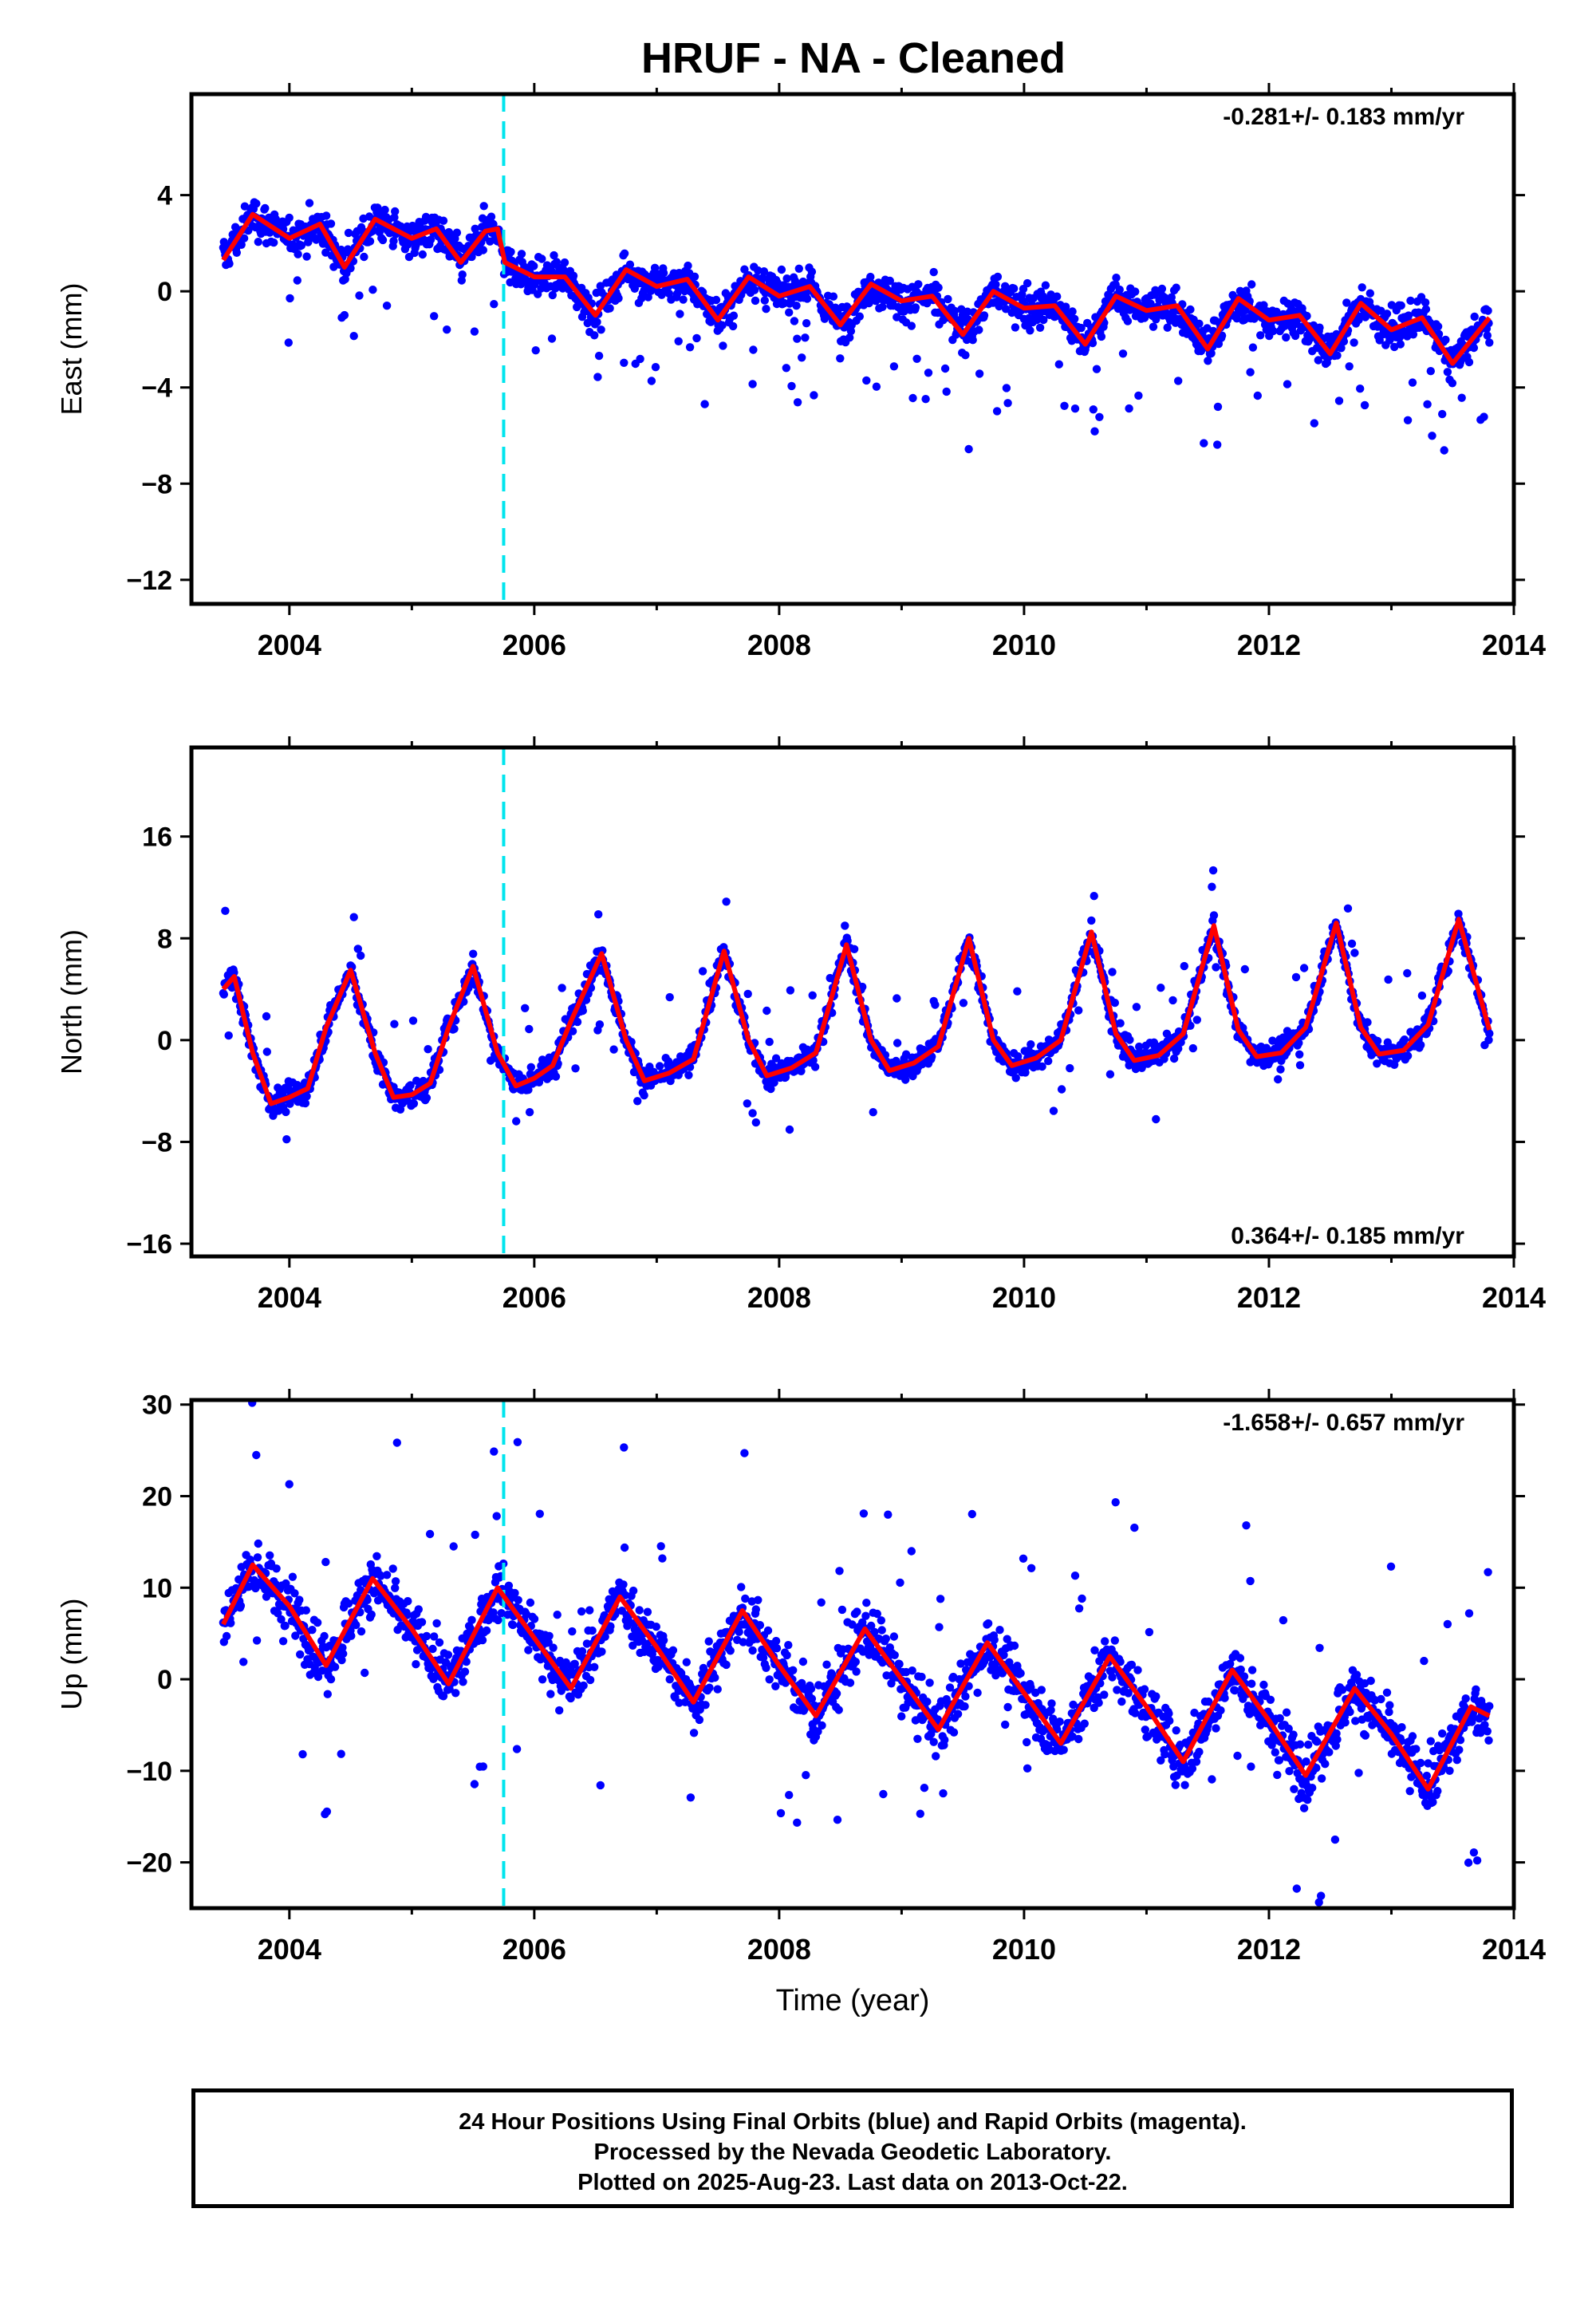 The width and height of the screenshot is (1596, 2315). I want to click on y-tick-label: 4, so click(164, 196).